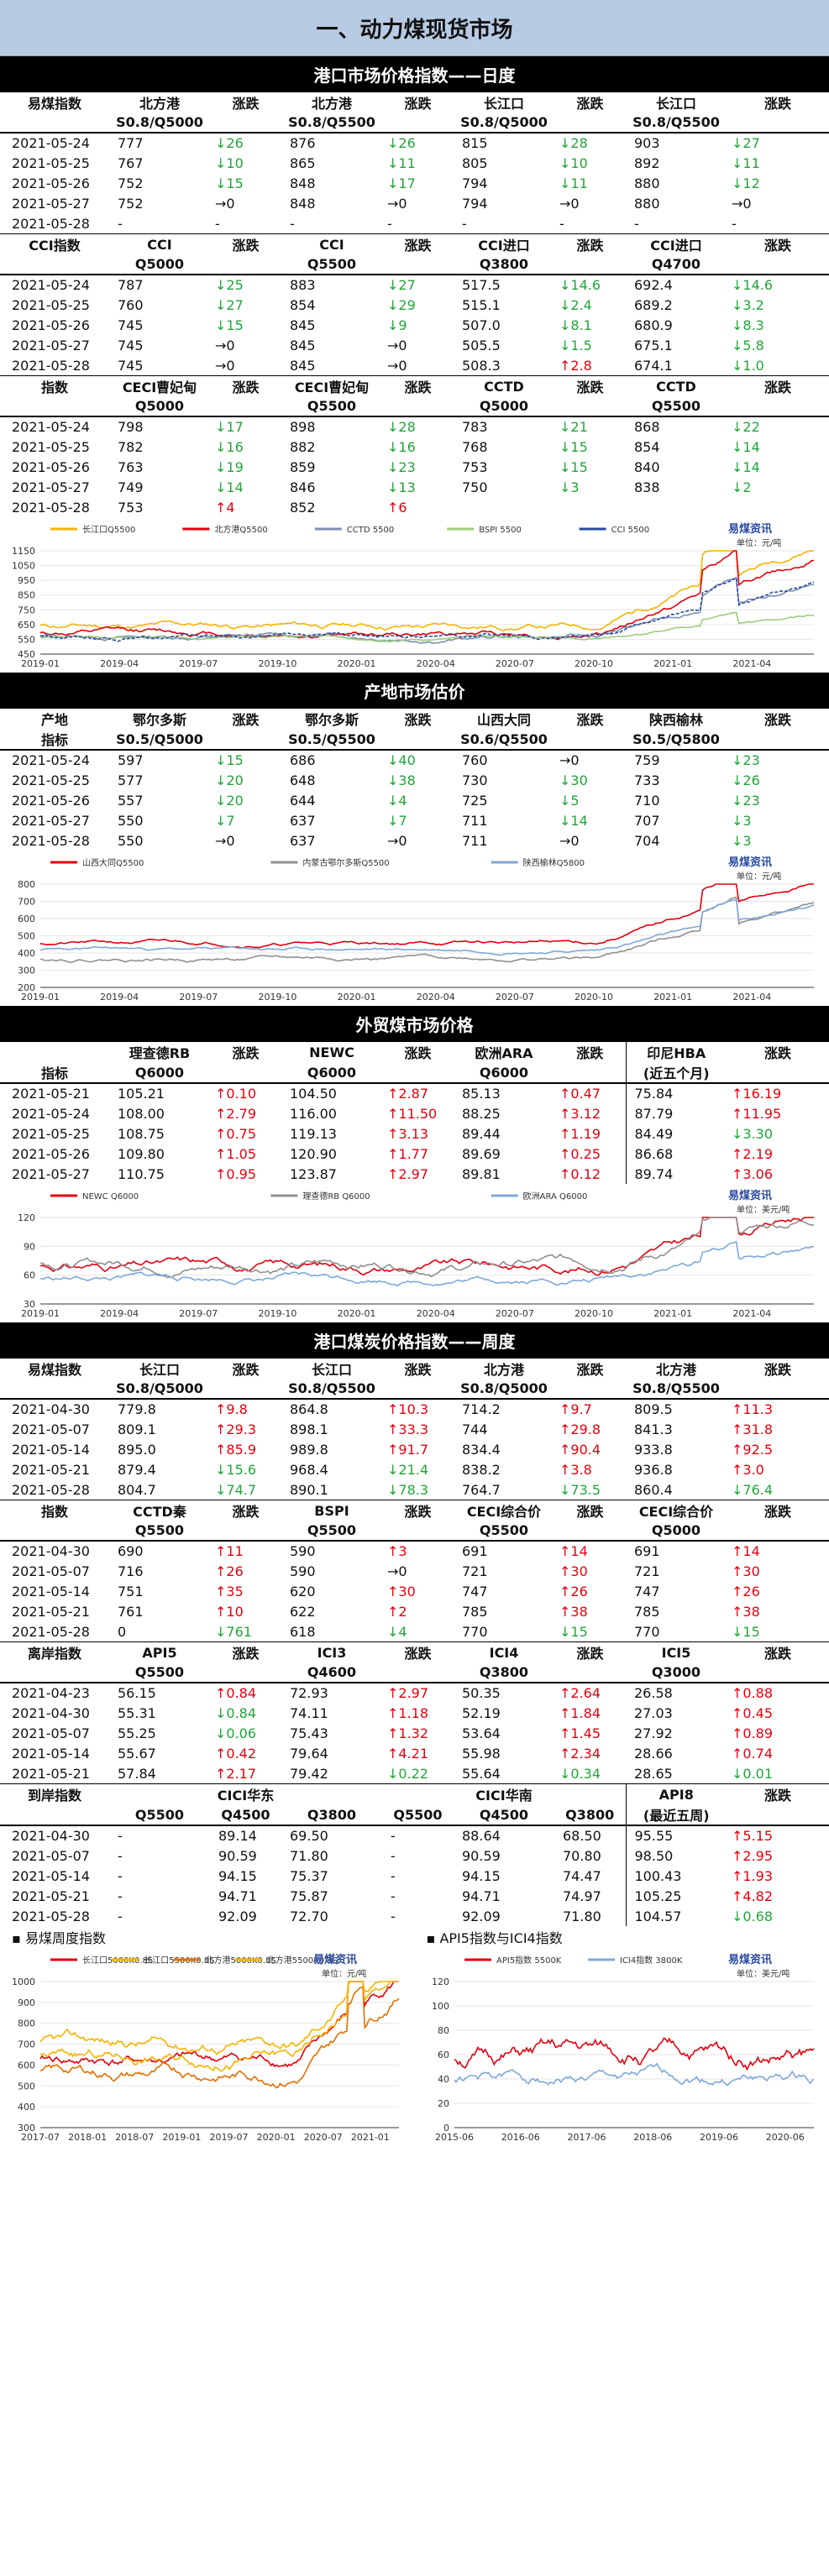 This screenshot has height=2576, width=829. I want to click on y-tick-label: 1150, so click(23, 551).